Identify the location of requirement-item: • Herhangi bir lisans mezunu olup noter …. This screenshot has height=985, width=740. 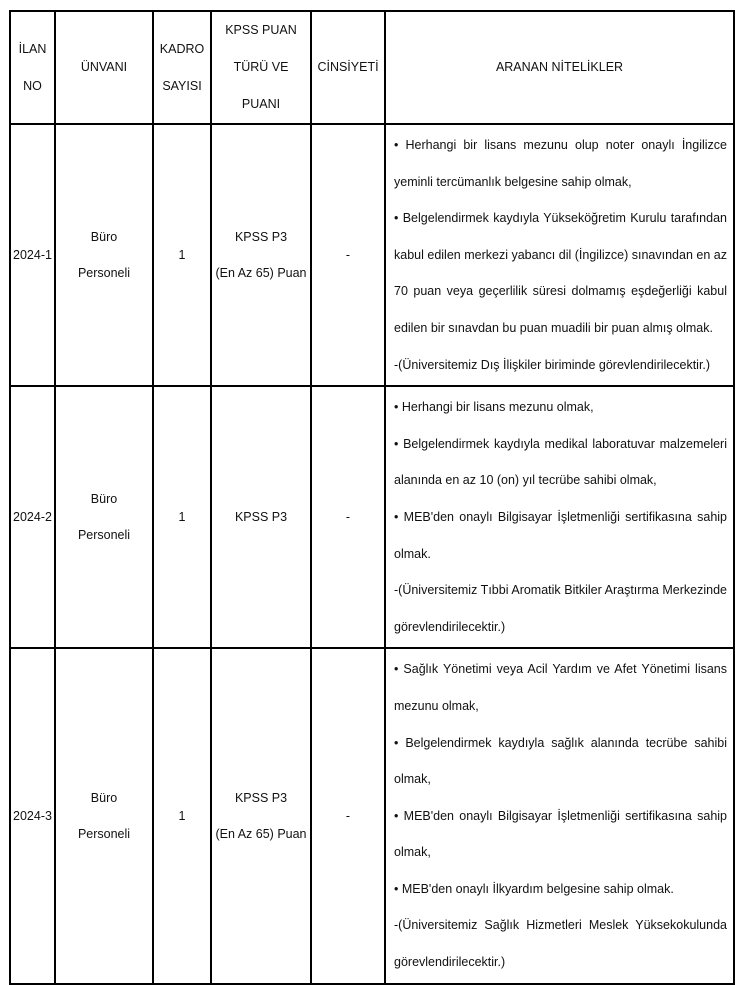
(560, 163).